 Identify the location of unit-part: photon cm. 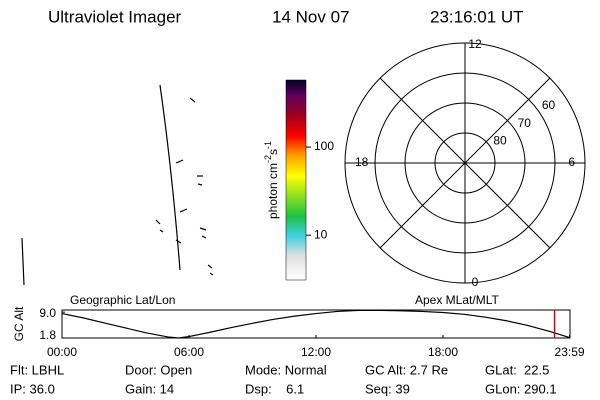
(273, 191).